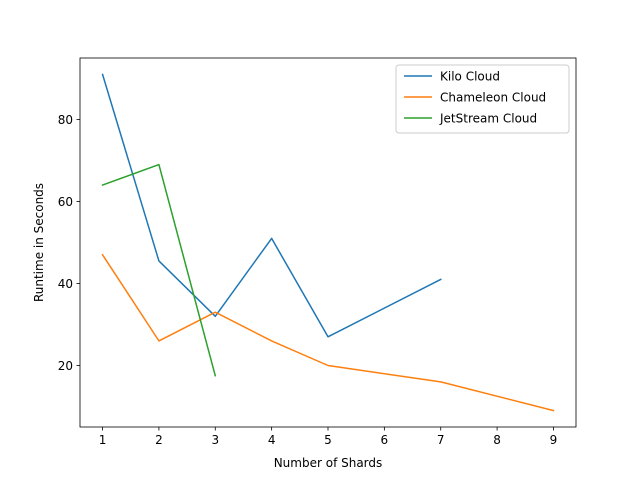 This screenshot has height=480, width=640. I want to click on x-tick-label: 3, so click(215, 440).